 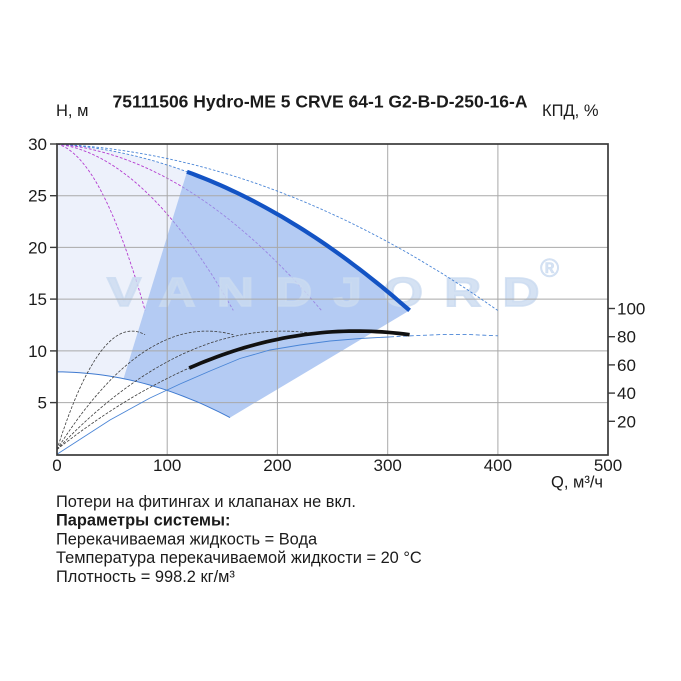 I want to click on svg-text: VANDJORD, so click(x=334, y=292).